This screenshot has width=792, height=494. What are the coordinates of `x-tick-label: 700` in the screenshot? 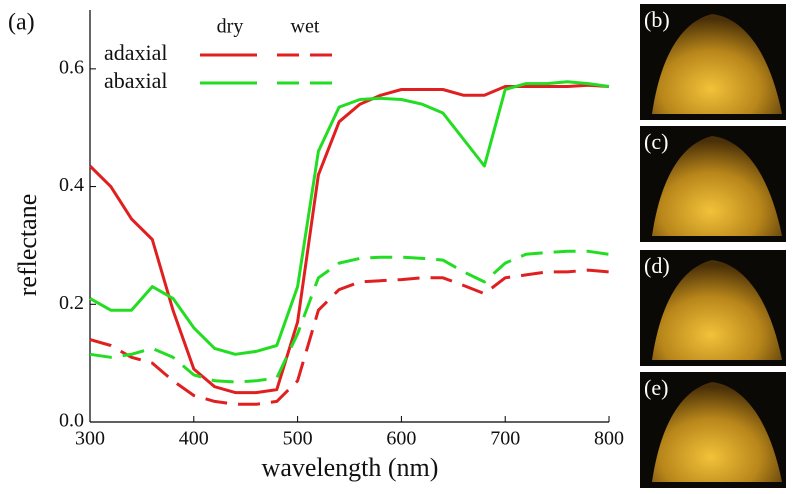 It's located at (505, 439).